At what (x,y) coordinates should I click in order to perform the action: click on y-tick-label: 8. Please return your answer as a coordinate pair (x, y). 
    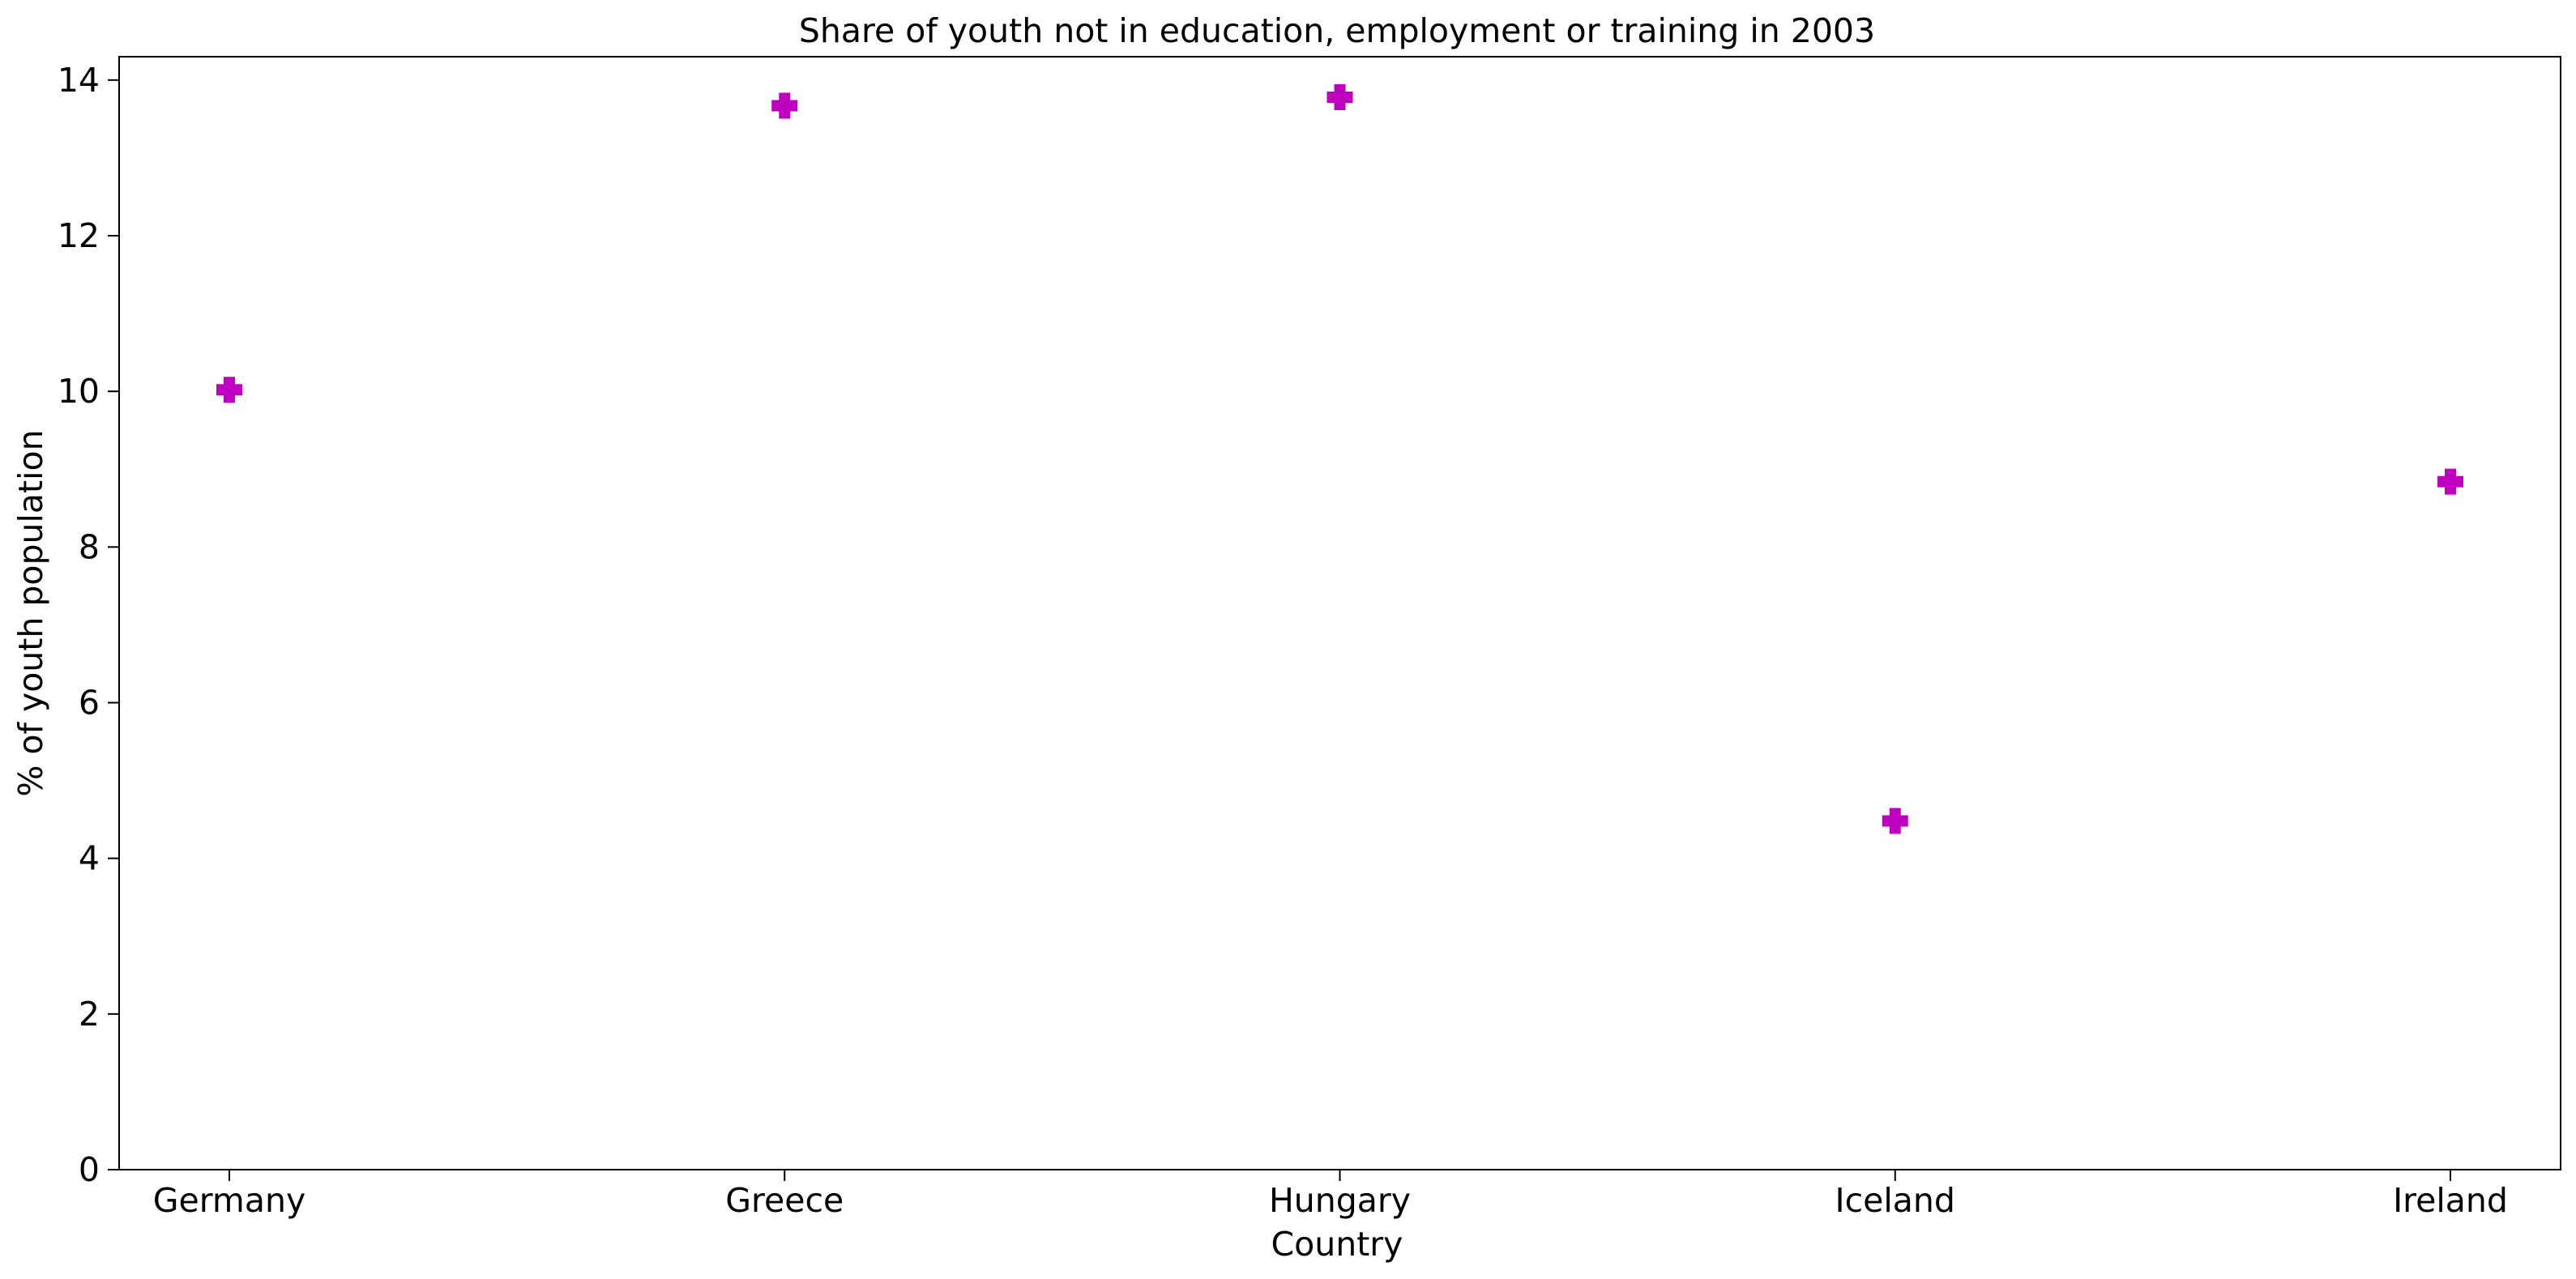
    Looking at the image, I should click on (89, 546).